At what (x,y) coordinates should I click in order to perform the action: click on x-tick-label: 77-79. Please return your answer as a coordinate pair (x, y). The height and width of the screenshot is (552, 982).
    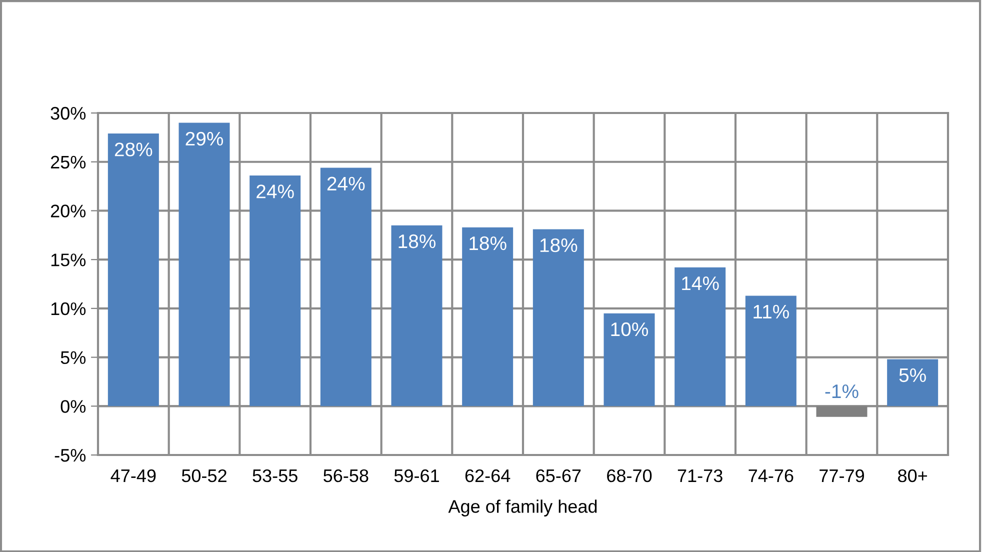
    Looking at the image, I should click on (842, 475).